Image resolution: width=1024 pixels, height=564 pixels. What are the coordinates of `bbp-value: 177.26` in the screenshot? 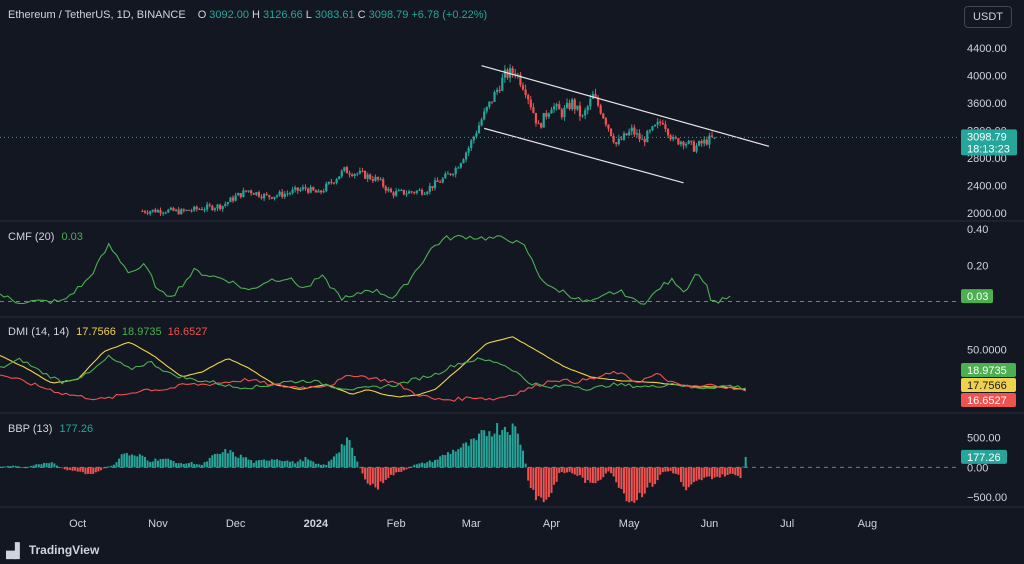 It's located at (76, 429).